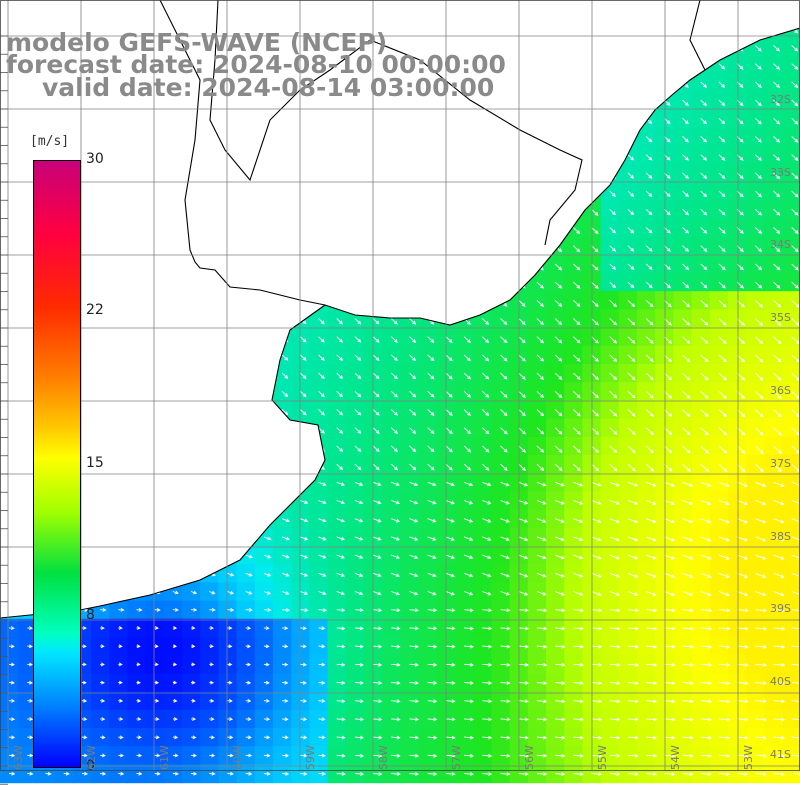  What do you see at coordinates (780, 608) in the screenshot?
I see `lat-label: 39S` at bounding box center [780, 608].